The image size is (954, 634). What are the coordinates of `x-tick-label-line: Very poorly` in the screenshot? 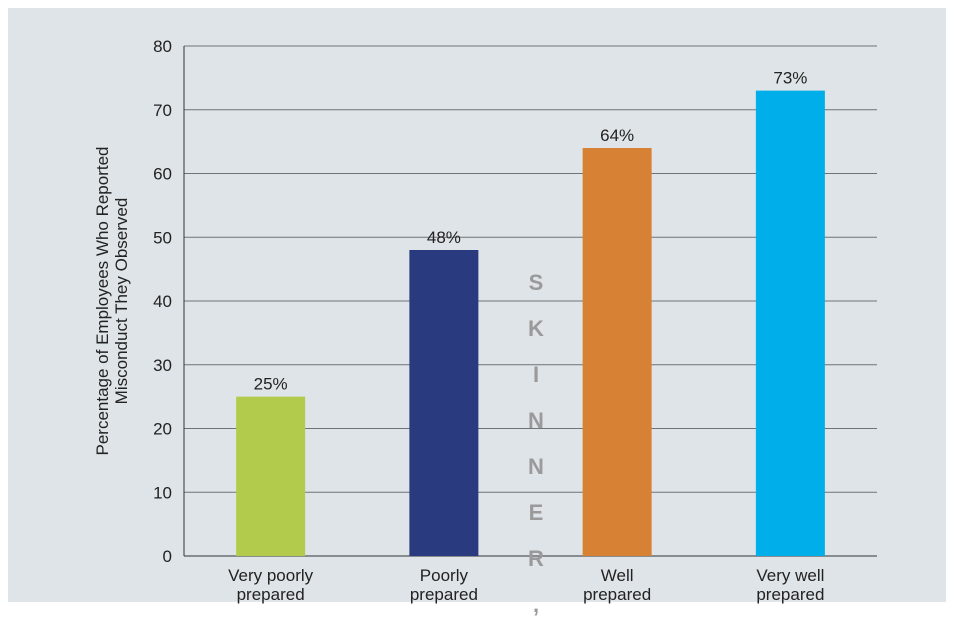 It's located at (271, 575).